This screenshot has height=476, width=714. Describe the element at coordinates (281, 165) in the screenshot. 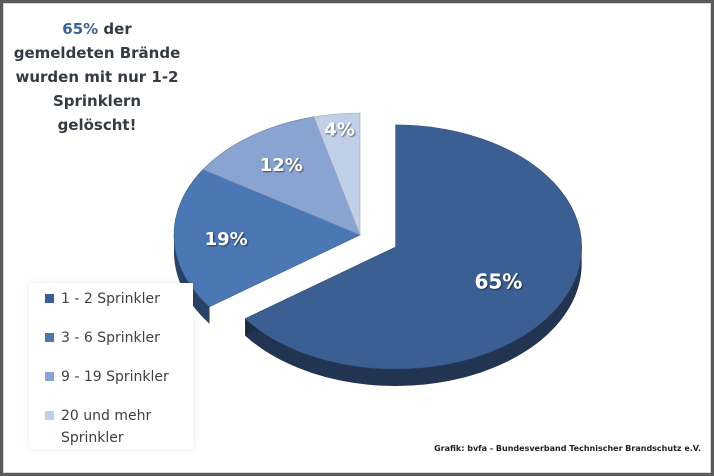

I see `pie-slice-label: 12%` at that location.